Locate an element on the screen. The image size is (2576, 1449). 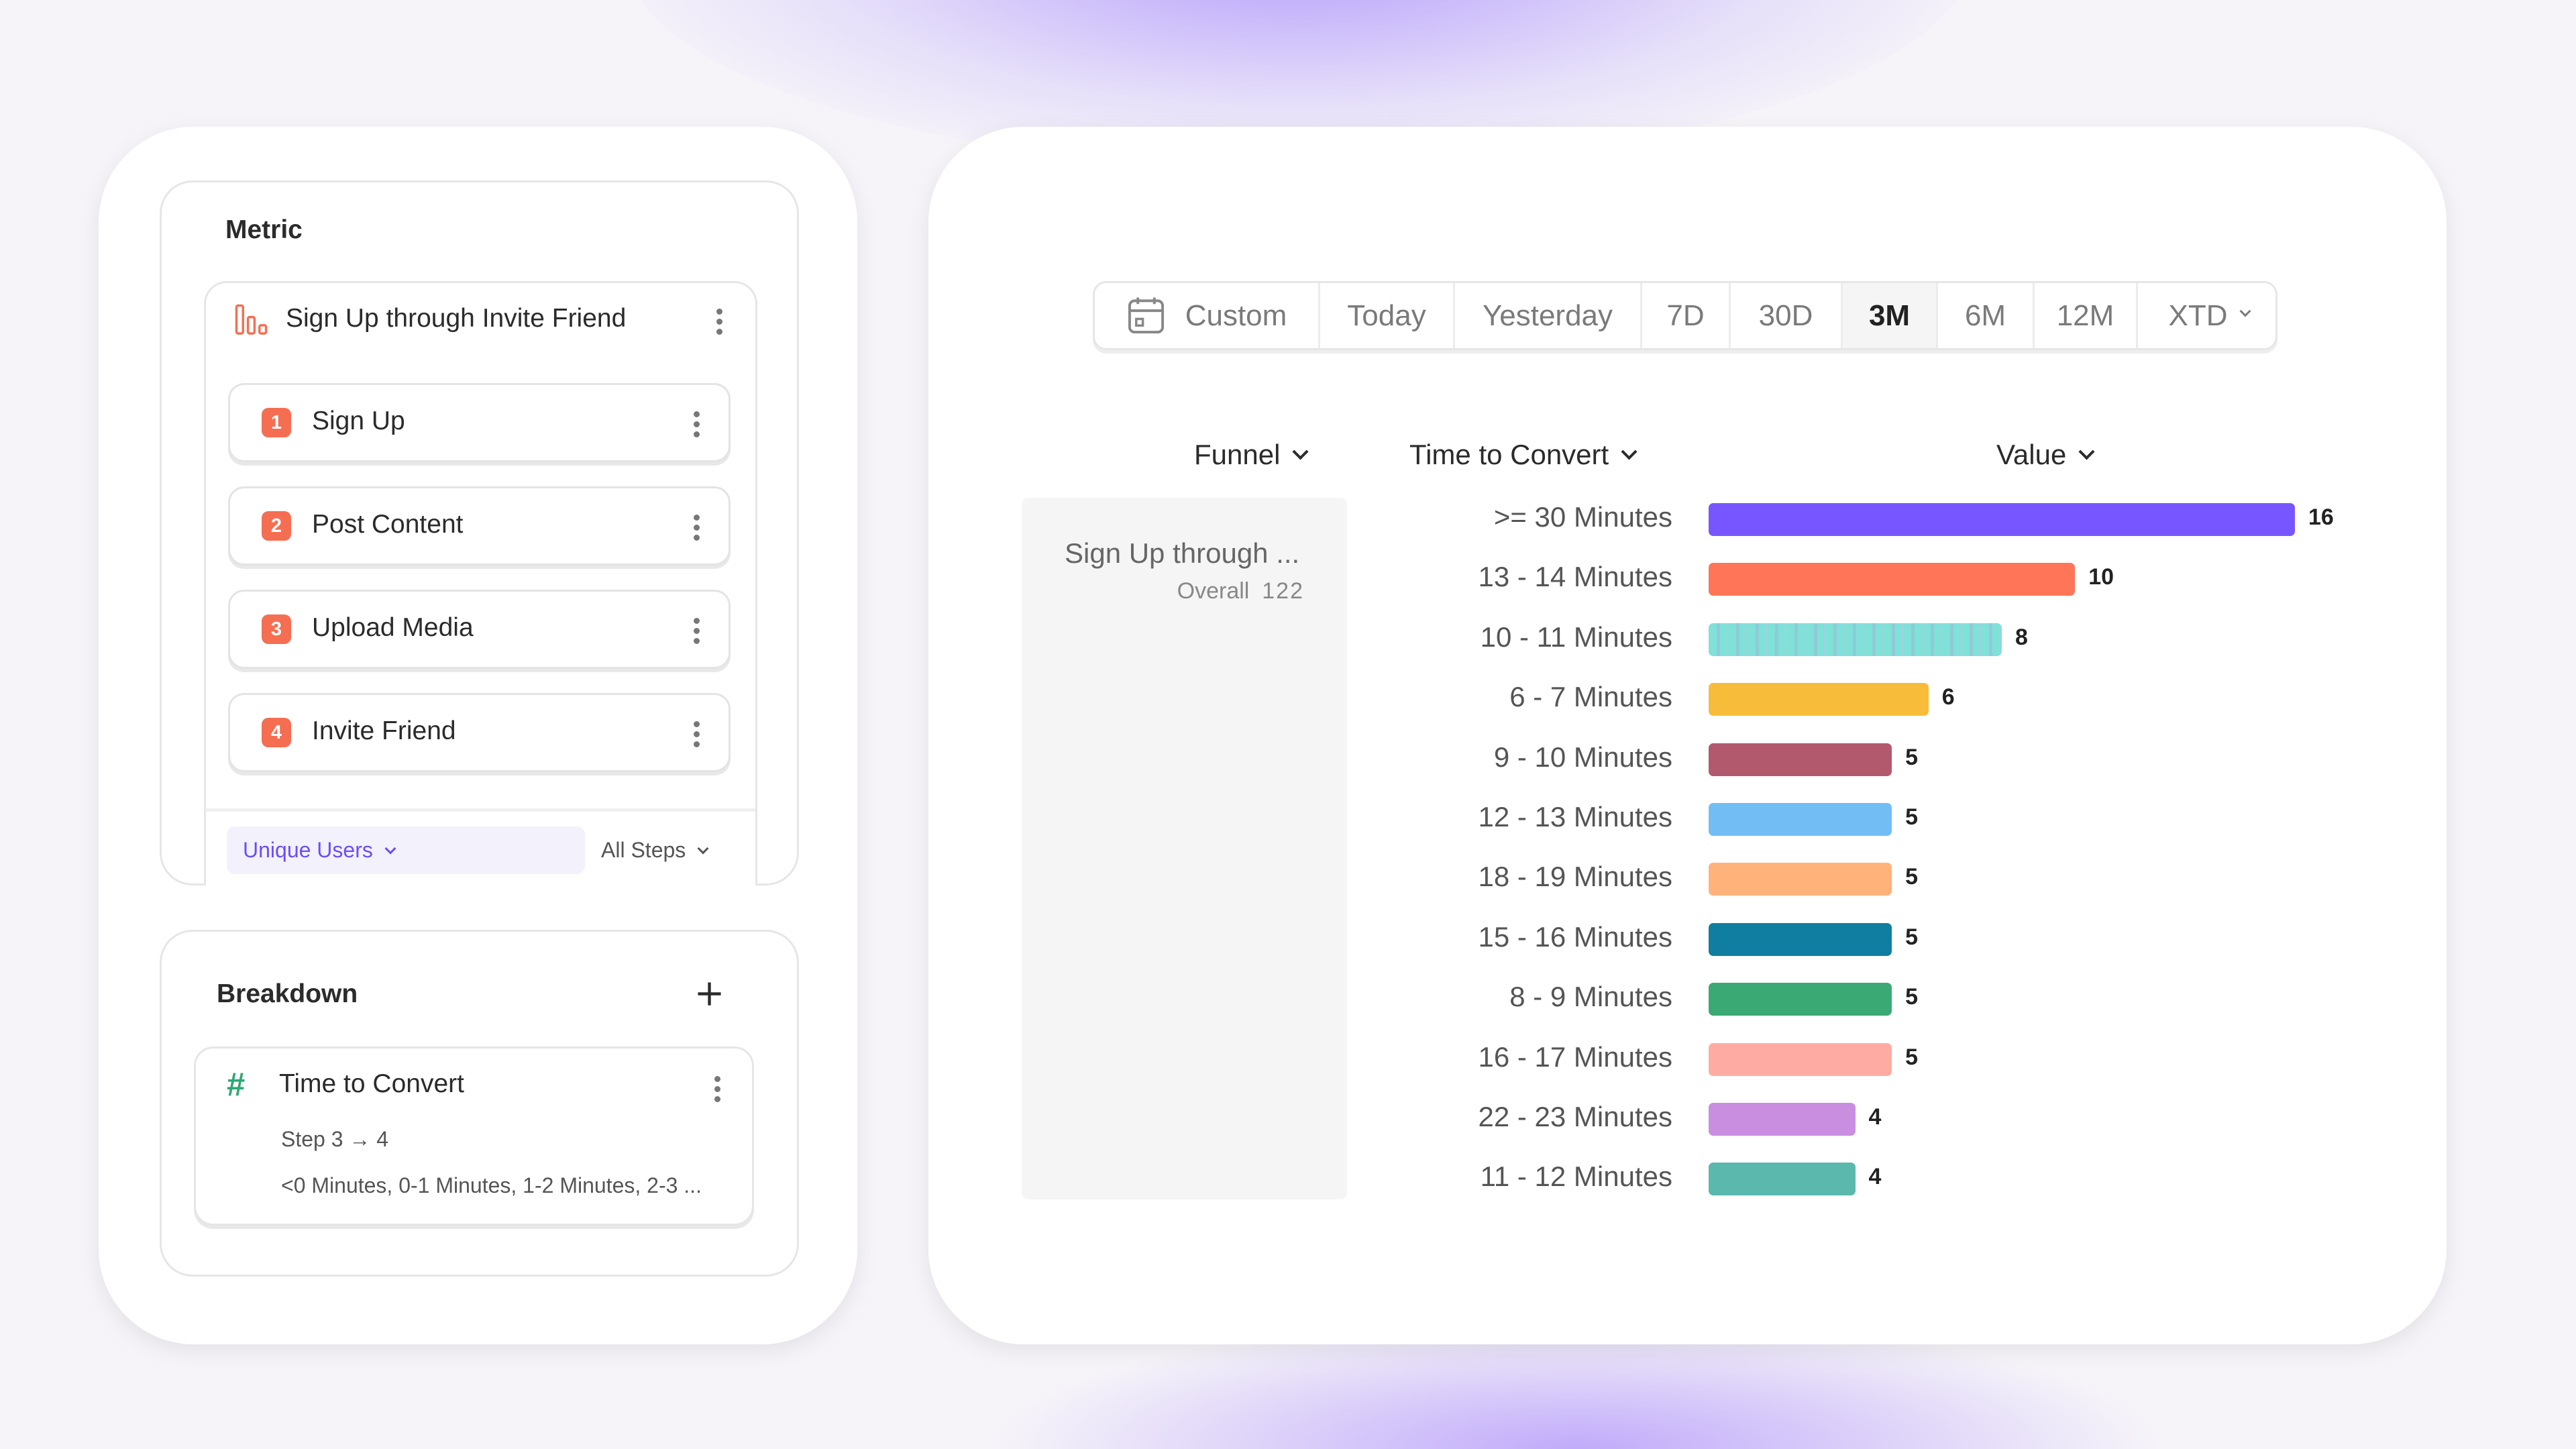
funnel-cell-overall: Overall 122 is located at coordinates (1240, 591).